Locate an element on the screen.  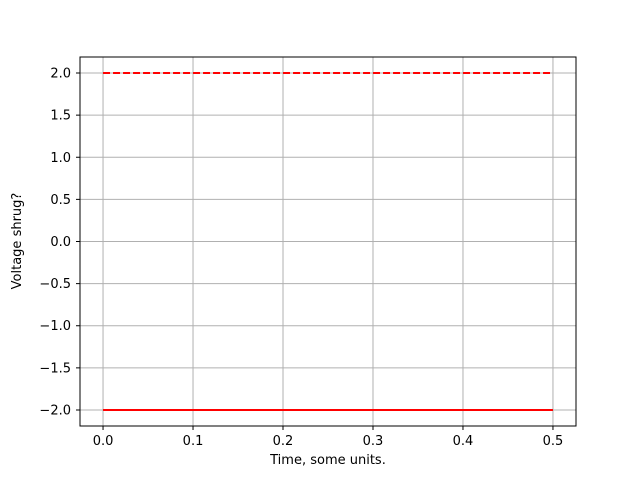
y-axis-label: Voltage shrug? is located at coordinates (17, 241).